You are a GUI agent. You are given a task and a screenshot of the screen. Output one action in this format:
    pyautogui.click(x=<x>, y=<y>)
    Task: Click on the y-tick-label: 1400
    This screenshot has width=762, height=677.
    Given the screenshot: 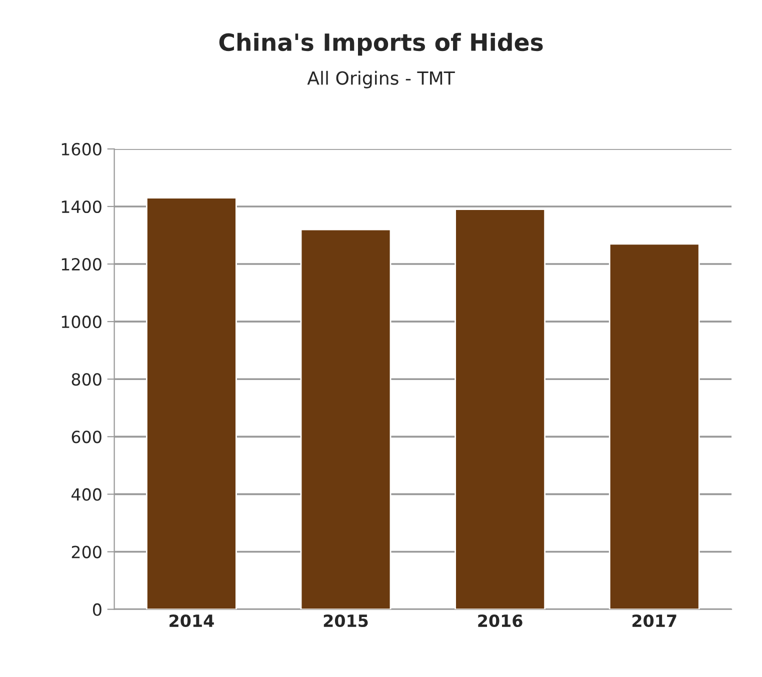 What is the action you would take?
    pyautogui.click(x=82, y=207)
    